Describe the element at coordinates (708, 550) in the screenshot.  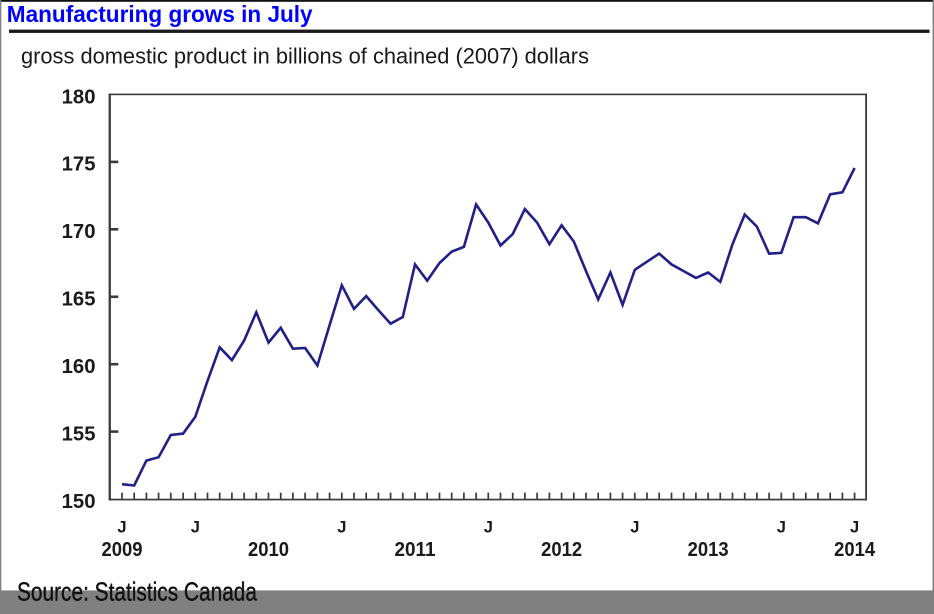
I see `svg-text: 2013` at that location.